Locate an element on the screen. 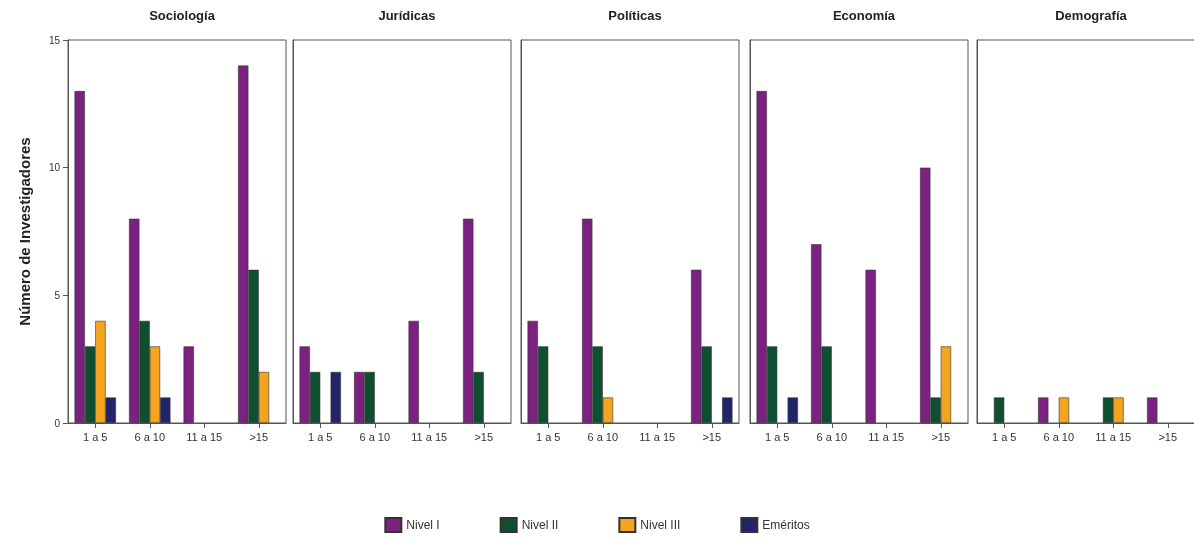  legend-label: Nivel III is located at coordinates (660, 525).